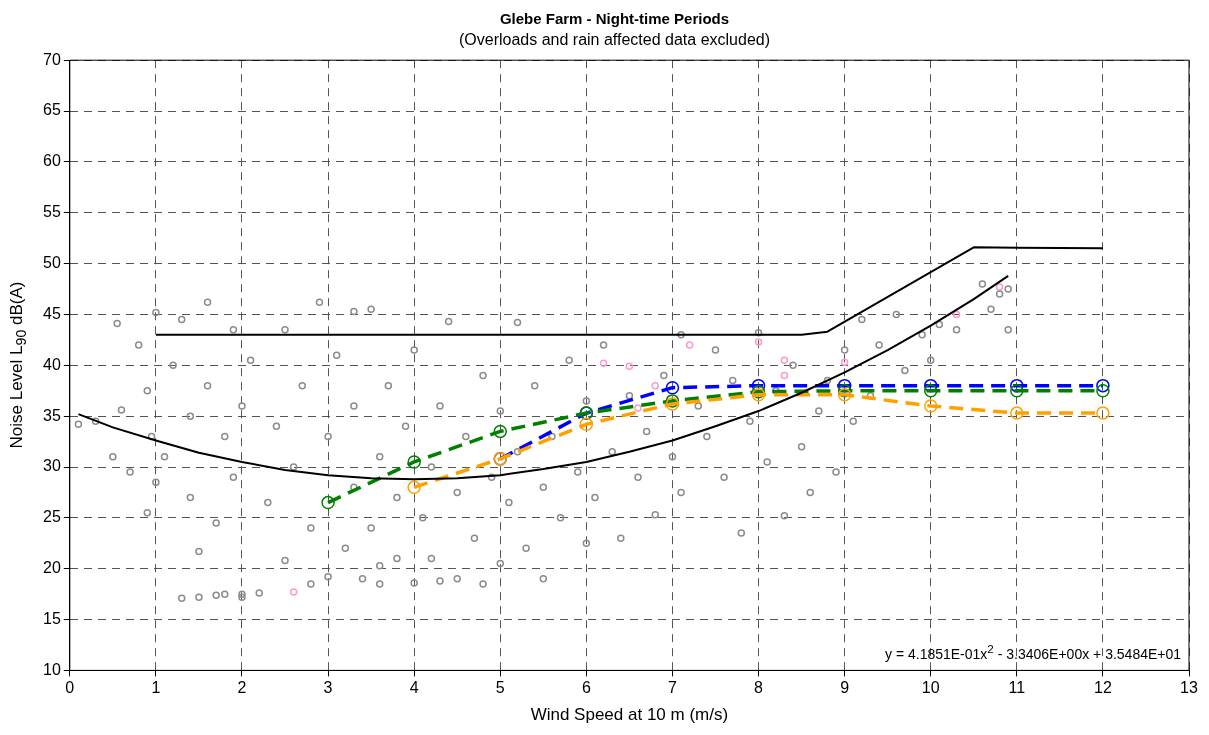 Image resolution: width=1209 pixels, height=735 pixels. I want to click on y-tick-label: 55, so click(52, 212).